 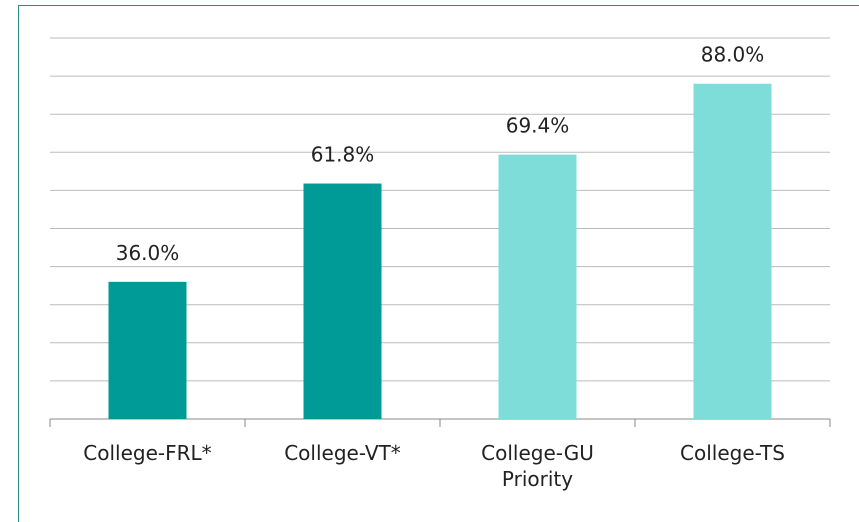 What do you see at coordinates (733, 55) in the screenshot?
I see `data-label: 88.0%` at bounding box center [733, 55].